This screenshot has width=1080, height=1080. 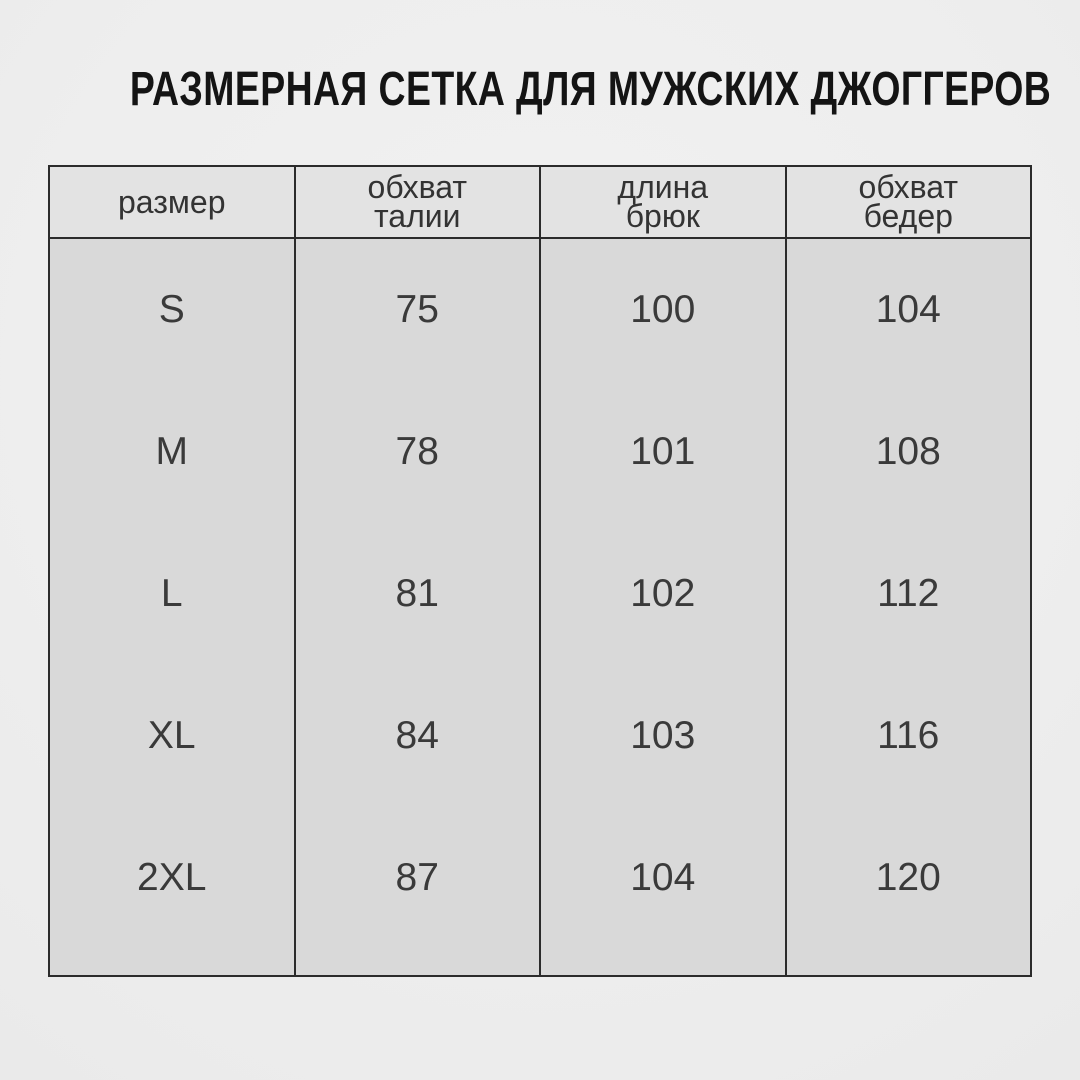 What do you see at coordinates (417, 877) in the screenshot?
I see `waist-value-cell: 87` at bounding box center [417, 877].